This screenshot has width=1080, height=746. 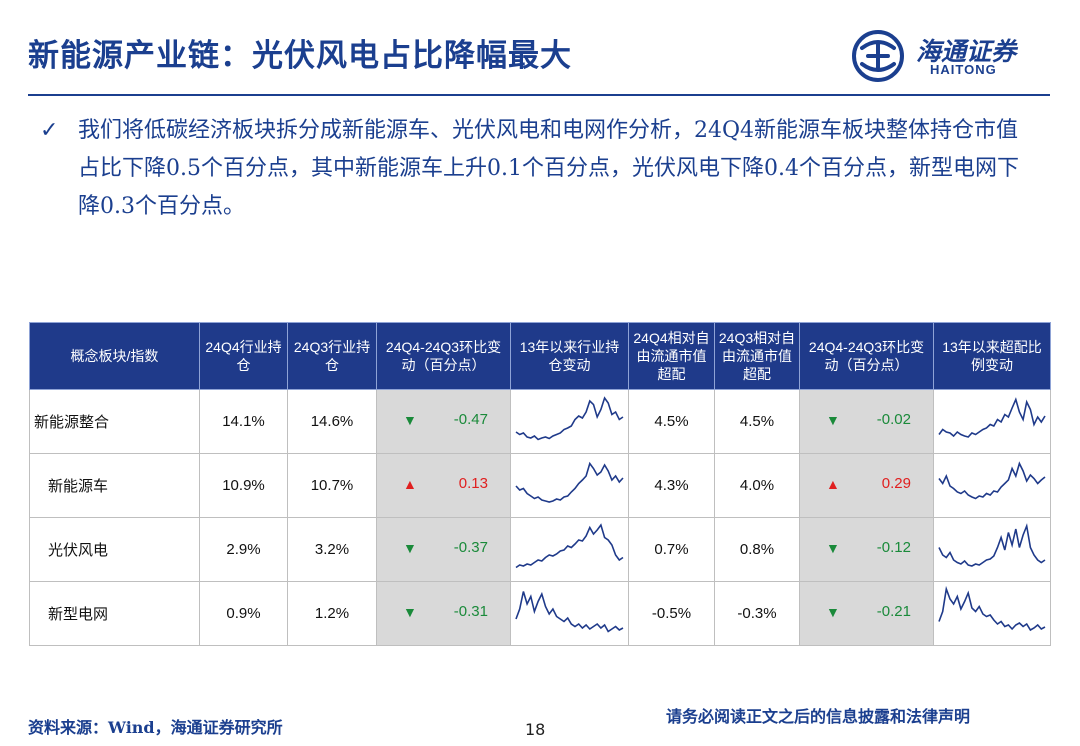 What do you see at coordinates (866, 421) in the screenshot?
I see `row-overweight-change: ▼ -0.02` at bounding box center [866, 421].